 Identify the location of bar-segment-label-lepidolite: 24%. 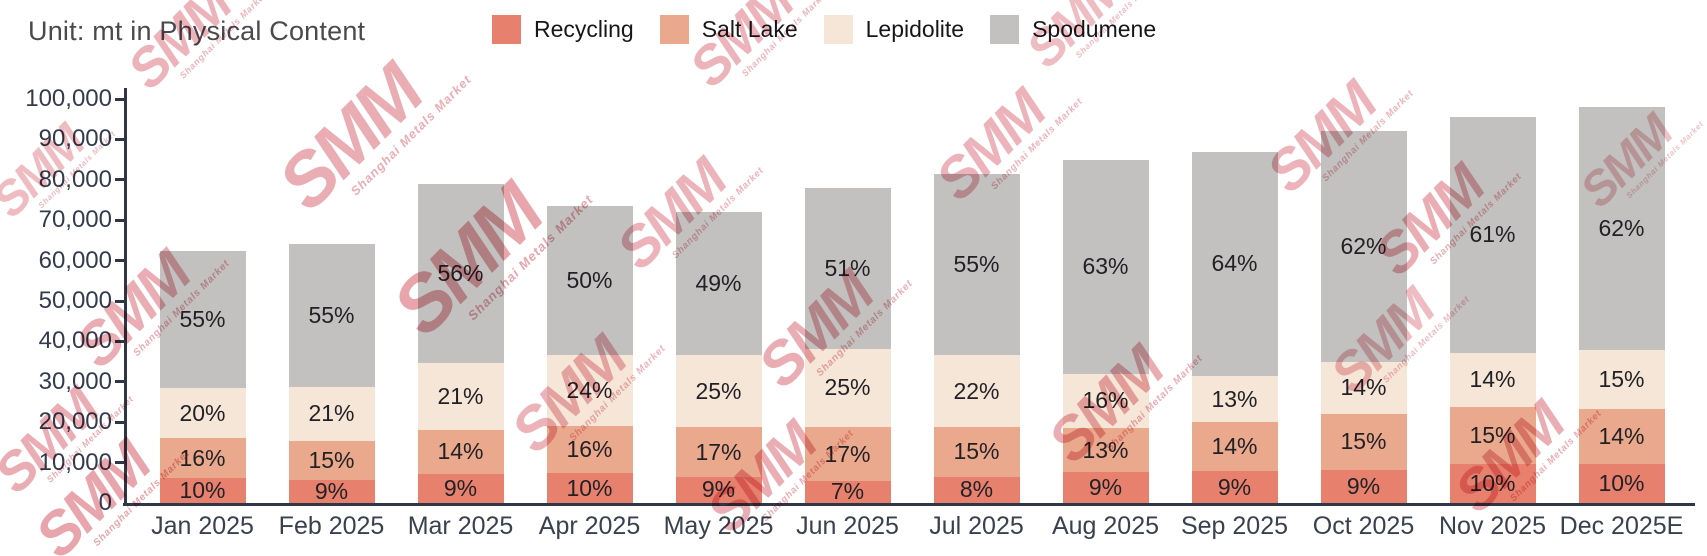
(589, 389).